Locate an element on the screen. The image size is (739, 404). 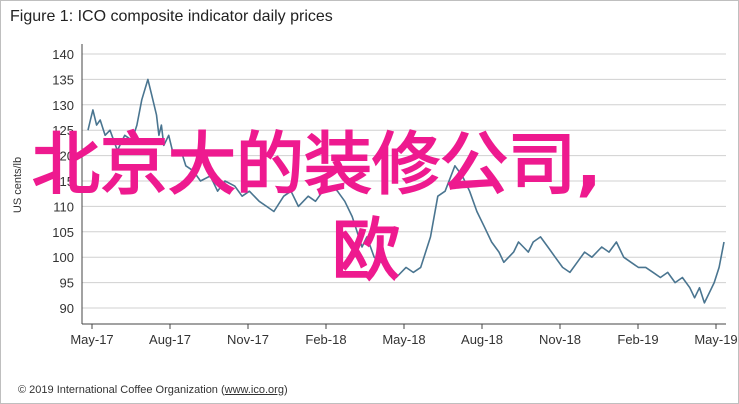
y-tick-label: 140 is located at coordinates (63, 54).